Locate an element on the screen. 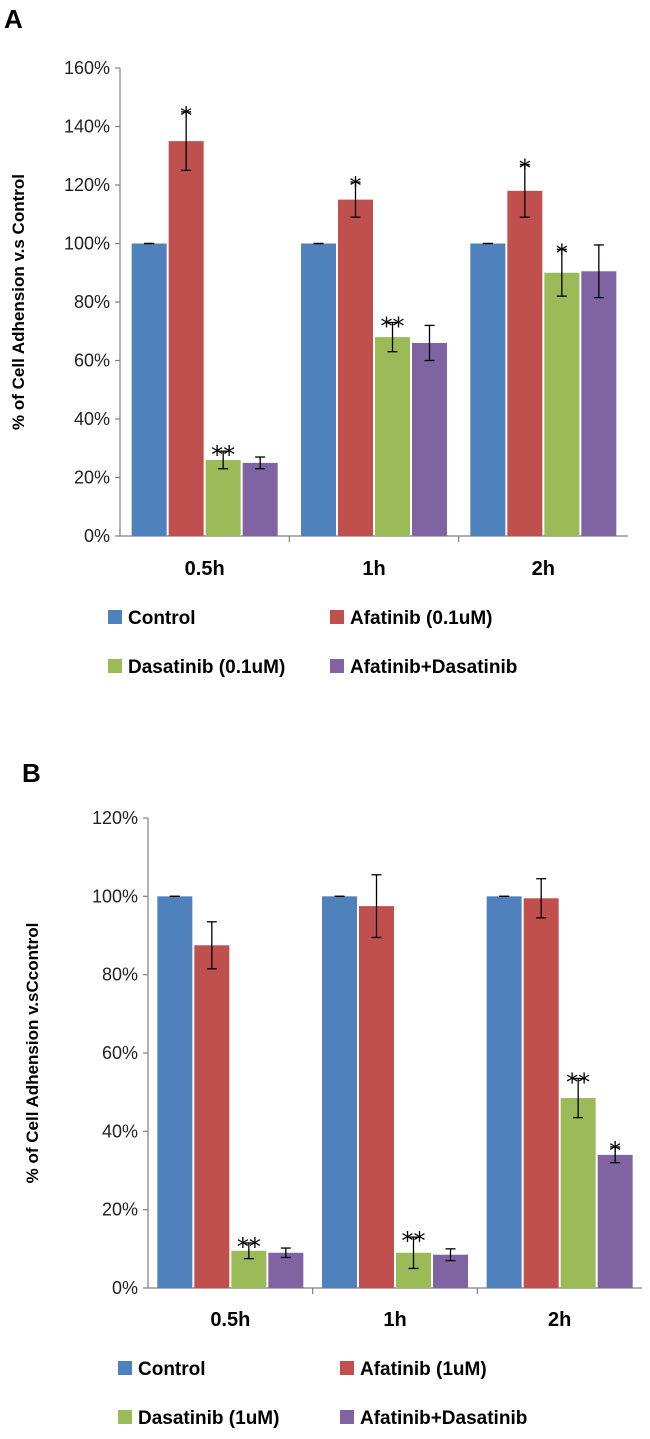 The image size is (650, 1439). chart-a-y-tick-label: 140% is located at coordinates (87, 127).